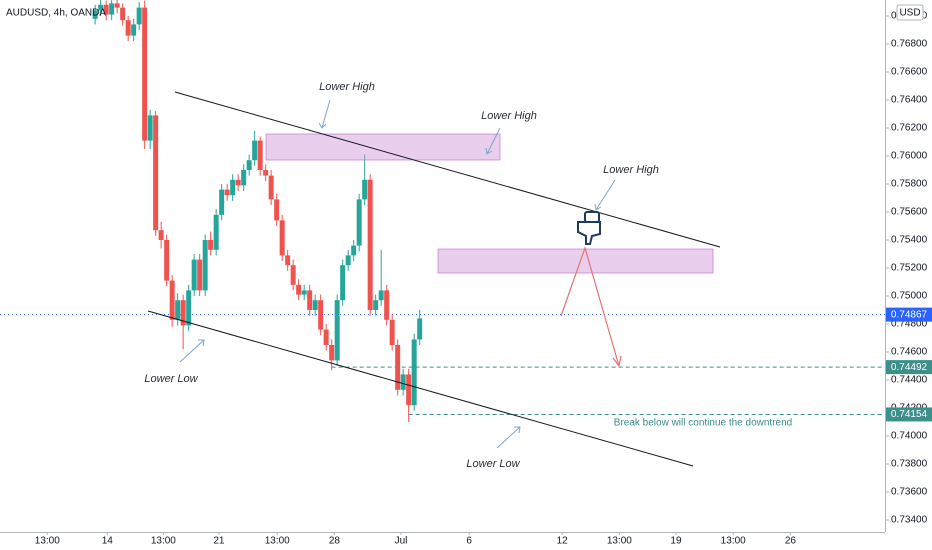 This screenshot has height=550, width=932. I want to click on x-tick-label: 21, so click(219, 541).